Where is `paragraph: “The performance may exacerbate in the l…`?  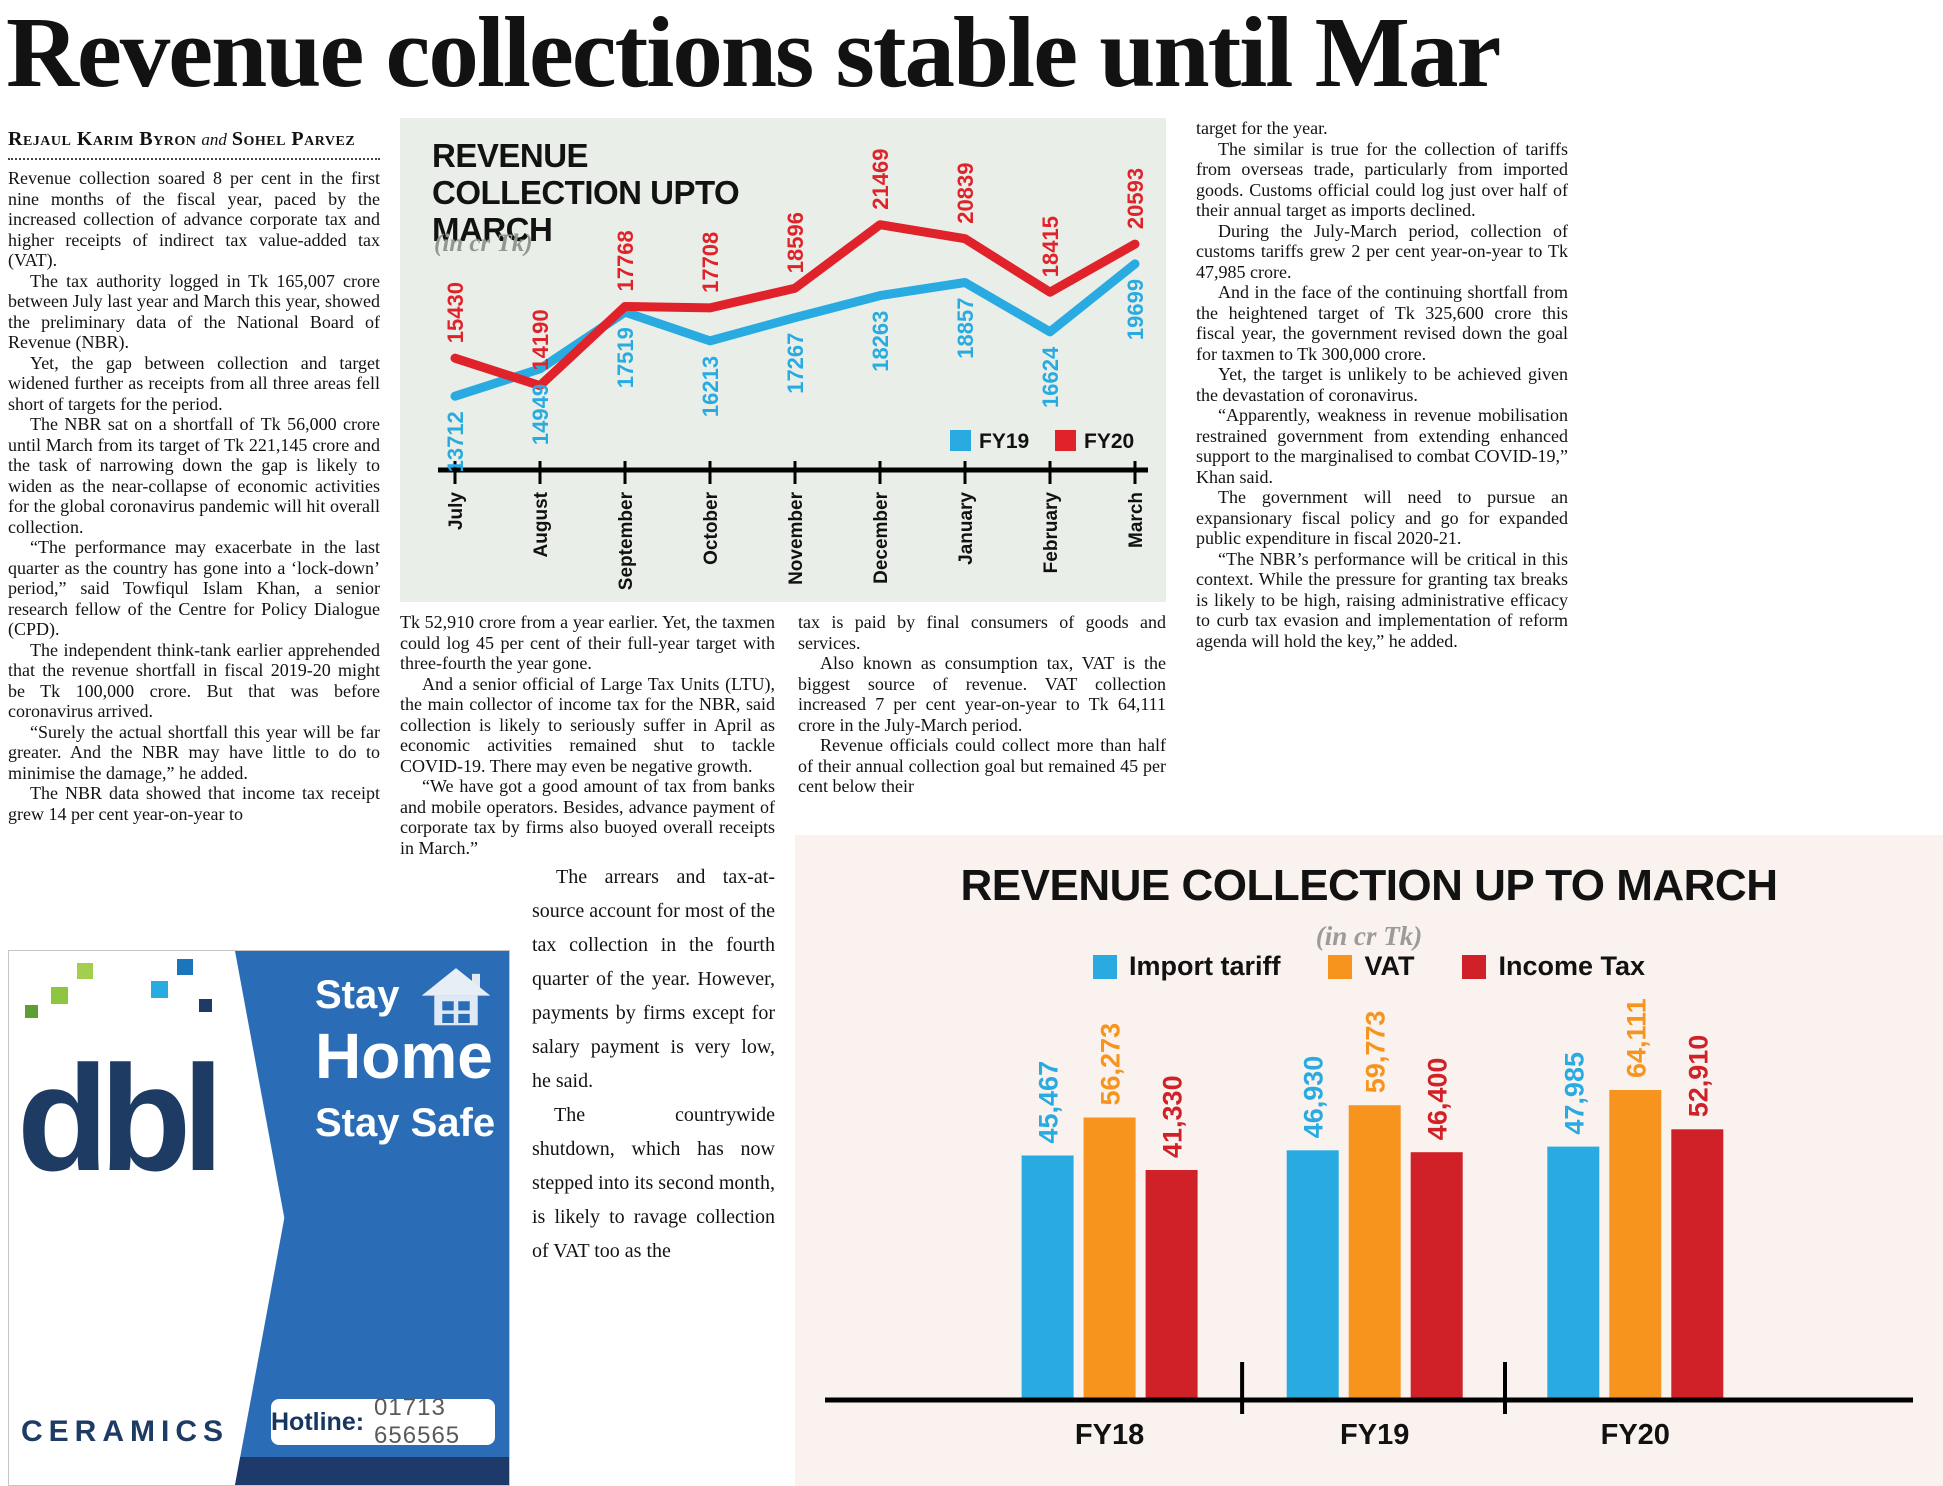
paragraph: “The performance may exacerbate in the l… is located at coordinates (194, 588).